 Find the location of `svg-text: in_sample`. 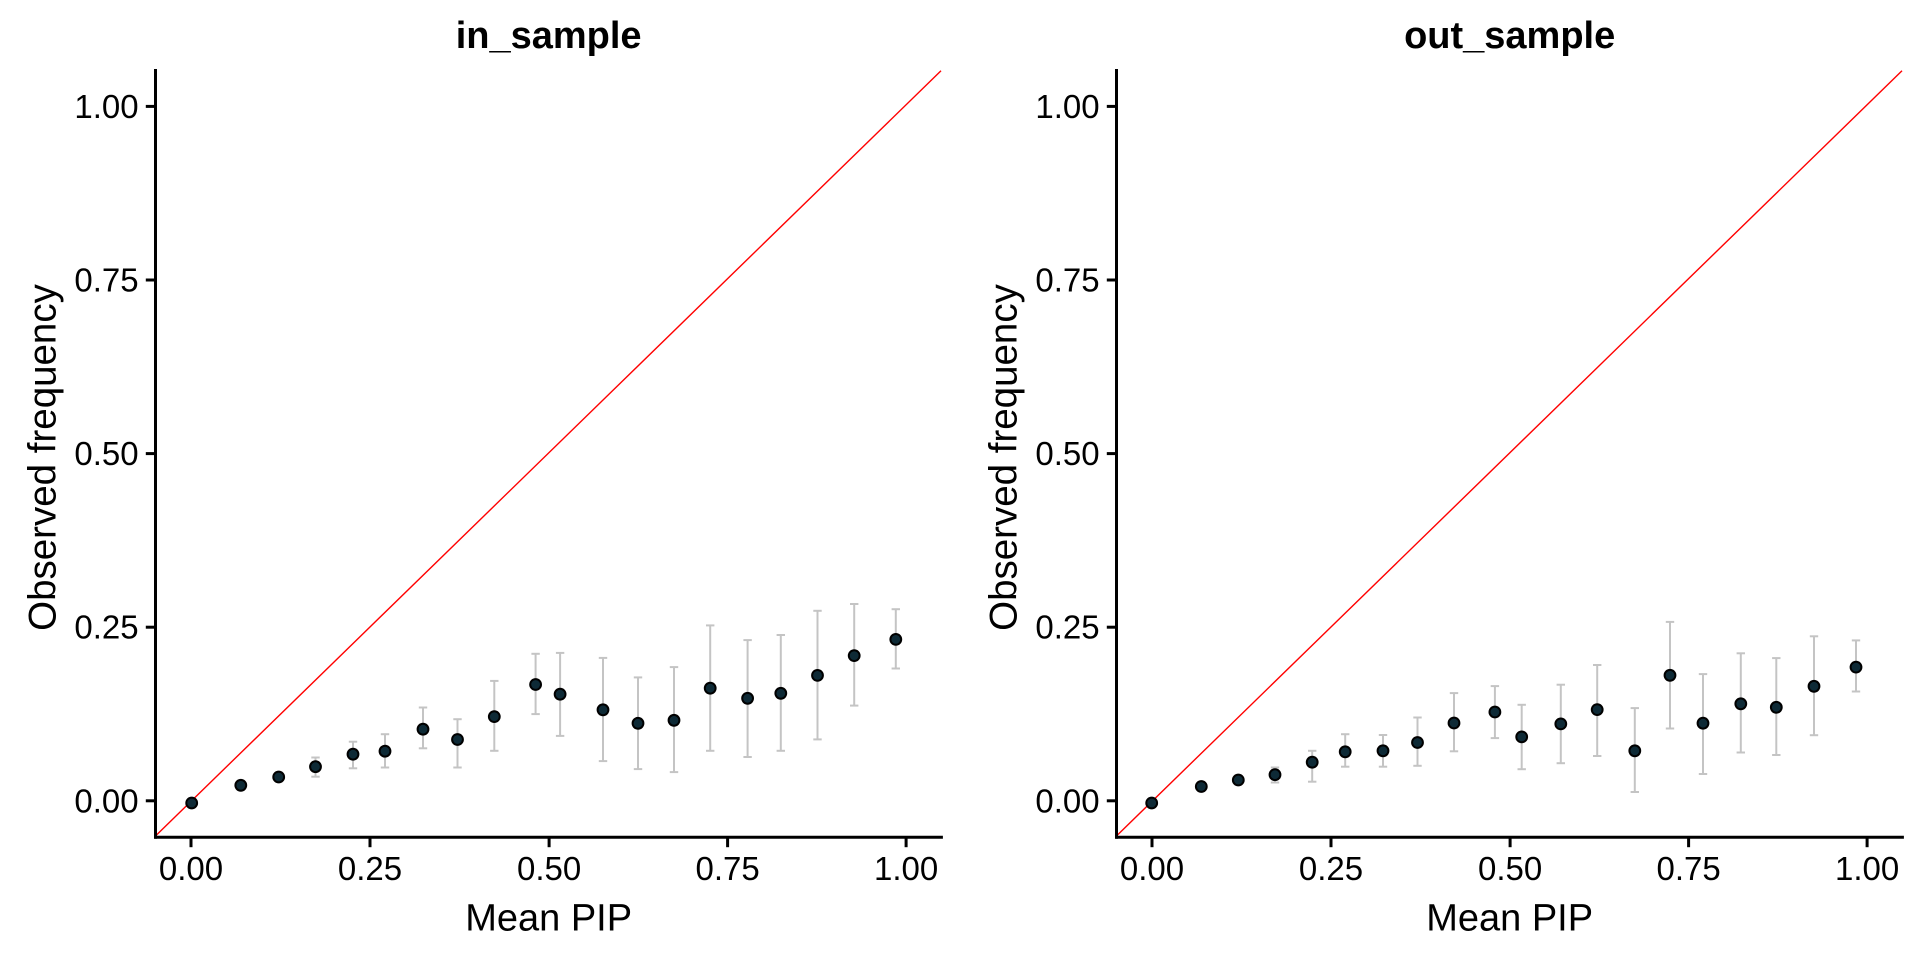

svg-text: in_sample is located at coordinates (549, 36).